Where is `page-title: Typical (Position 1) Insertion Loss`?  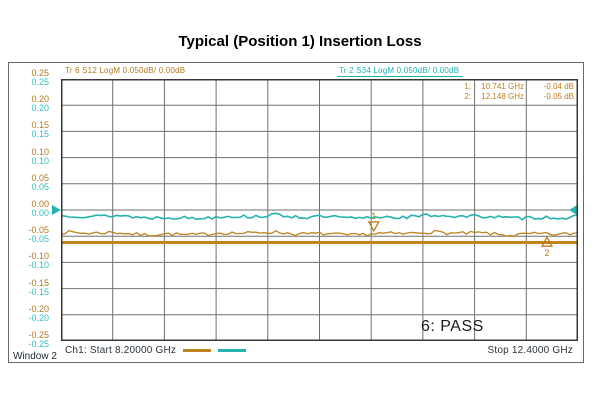
page-title: Typical (Position 1) Insertion Loss is located at coordinates (300, 41).